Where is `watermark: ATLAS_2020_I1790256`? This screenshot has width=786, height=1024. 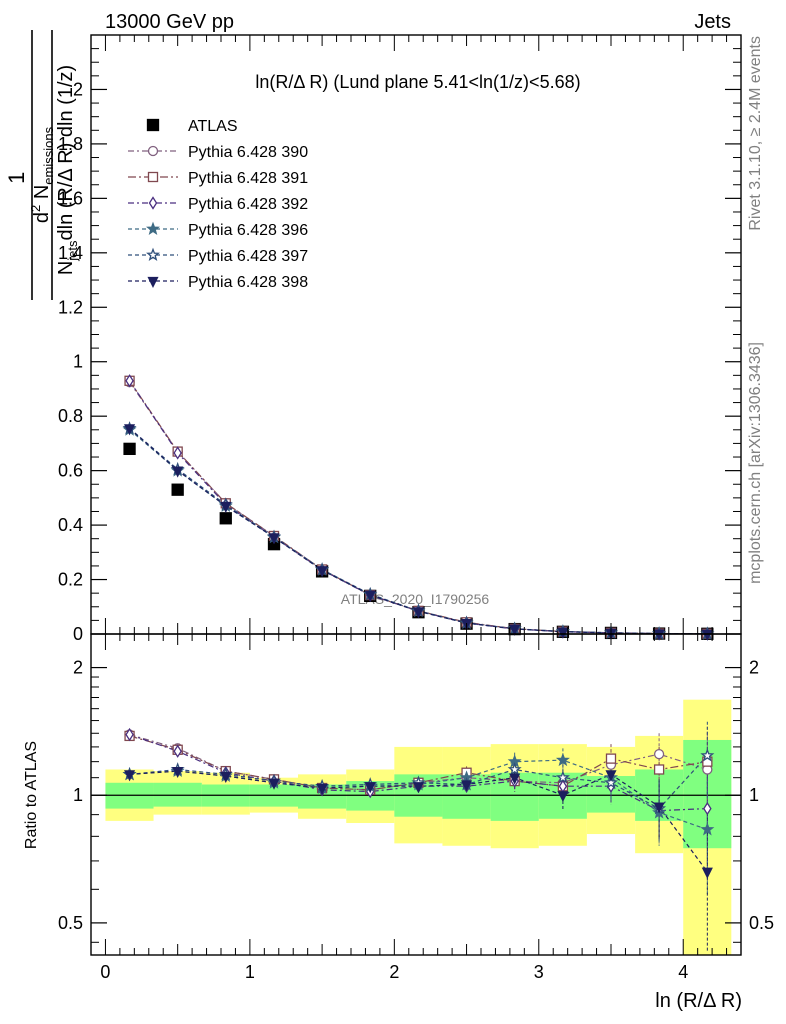
watermark: ATLAS_2020_I1790256 is located at coordinates (415, 599).